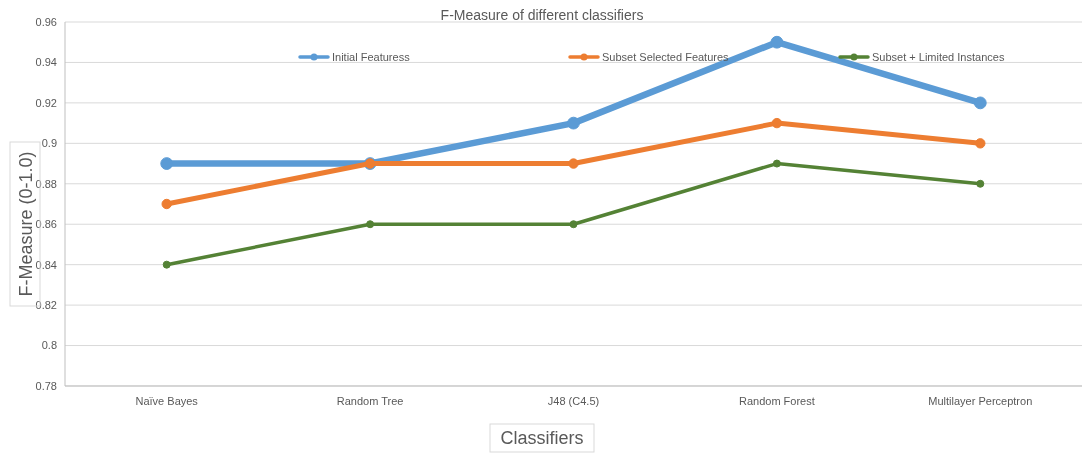  I want to click on y-tick-label: 0.78, so click(46, 385).